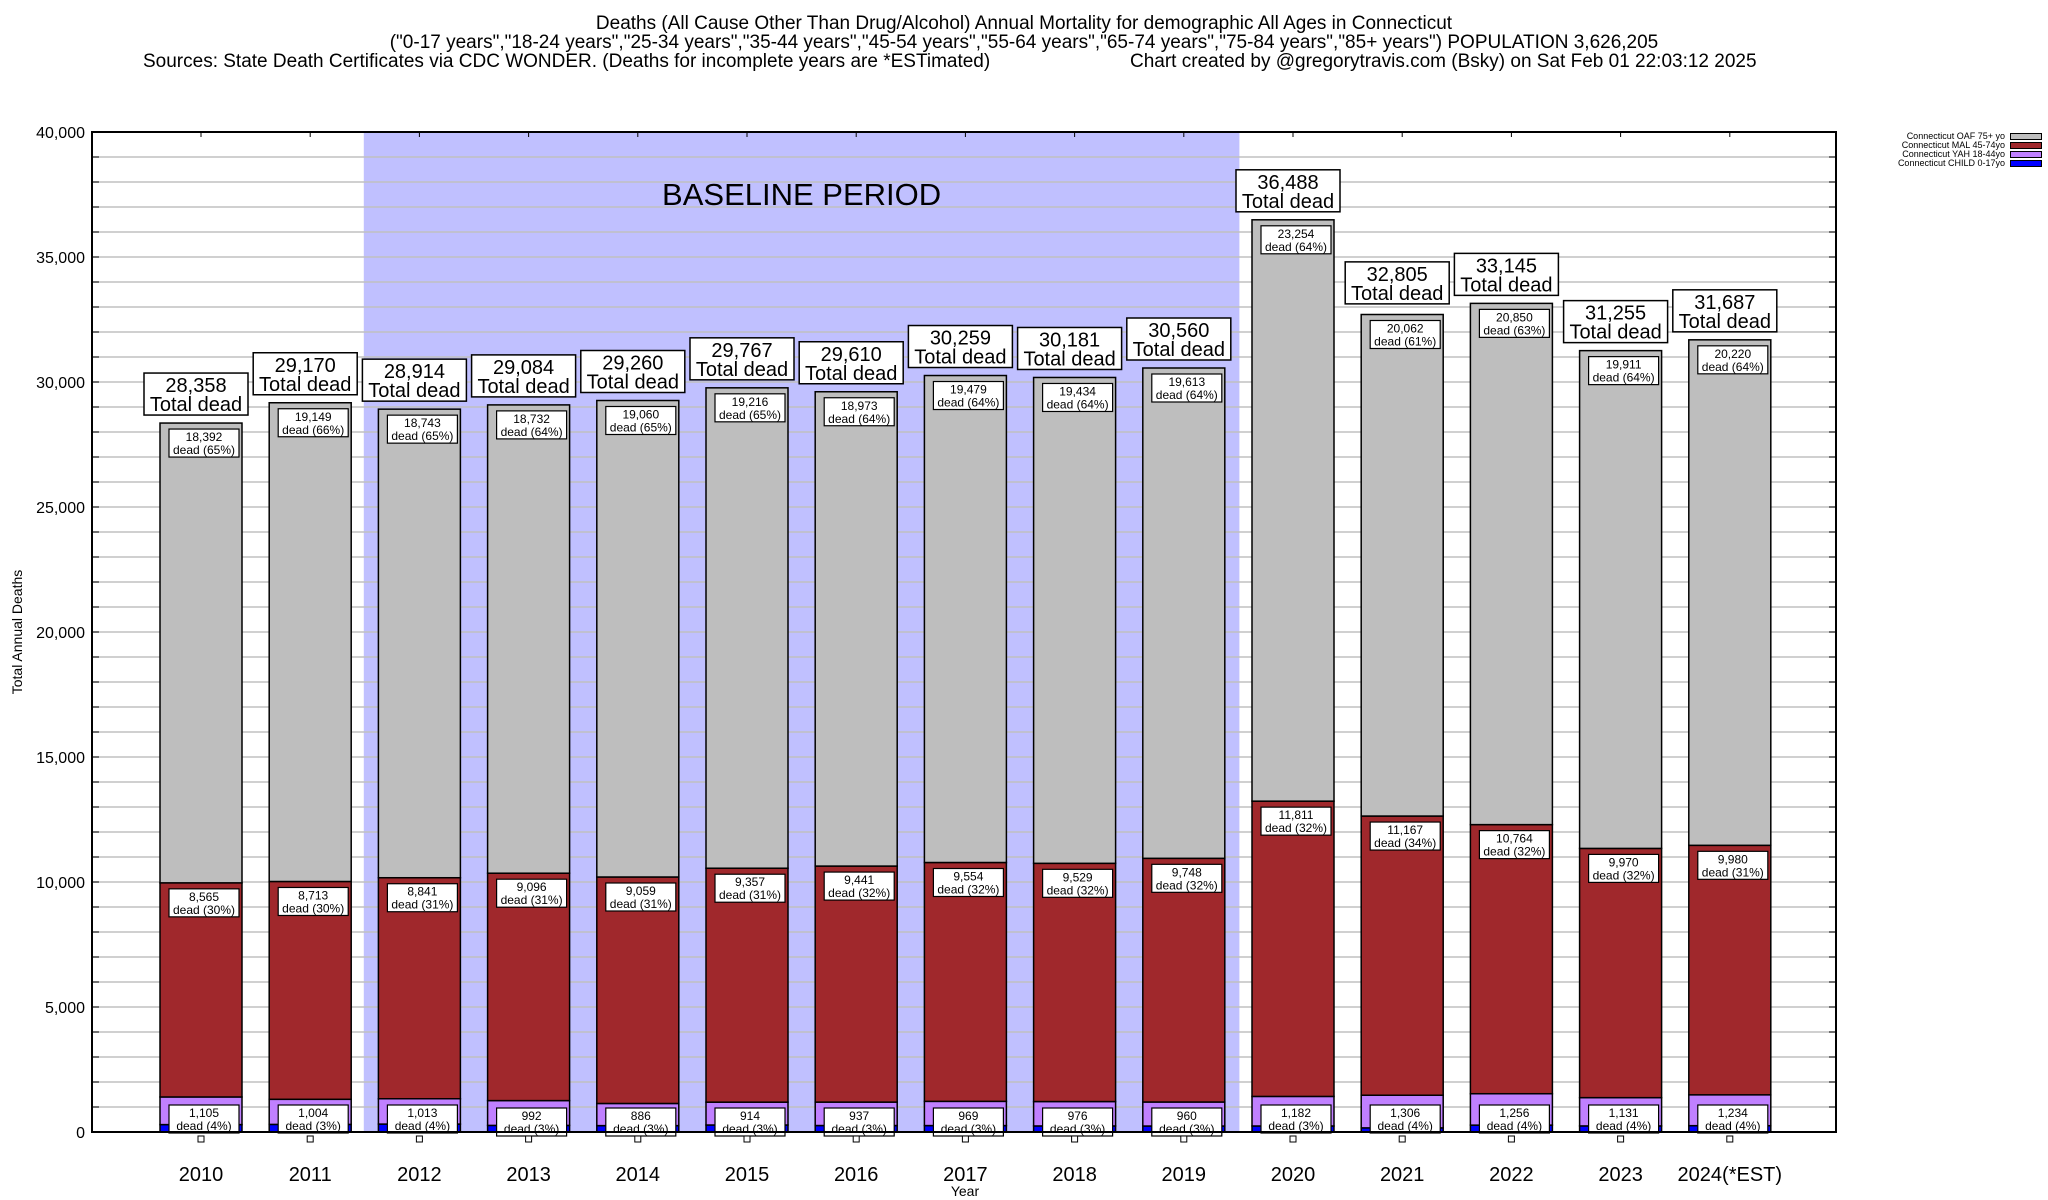 The width and height of the screenshot is (2048, 1200). Describe the element at coordinates (17, 632) in the screenshot. I see `y-axis-label: Total Annual Deaths` at that location.